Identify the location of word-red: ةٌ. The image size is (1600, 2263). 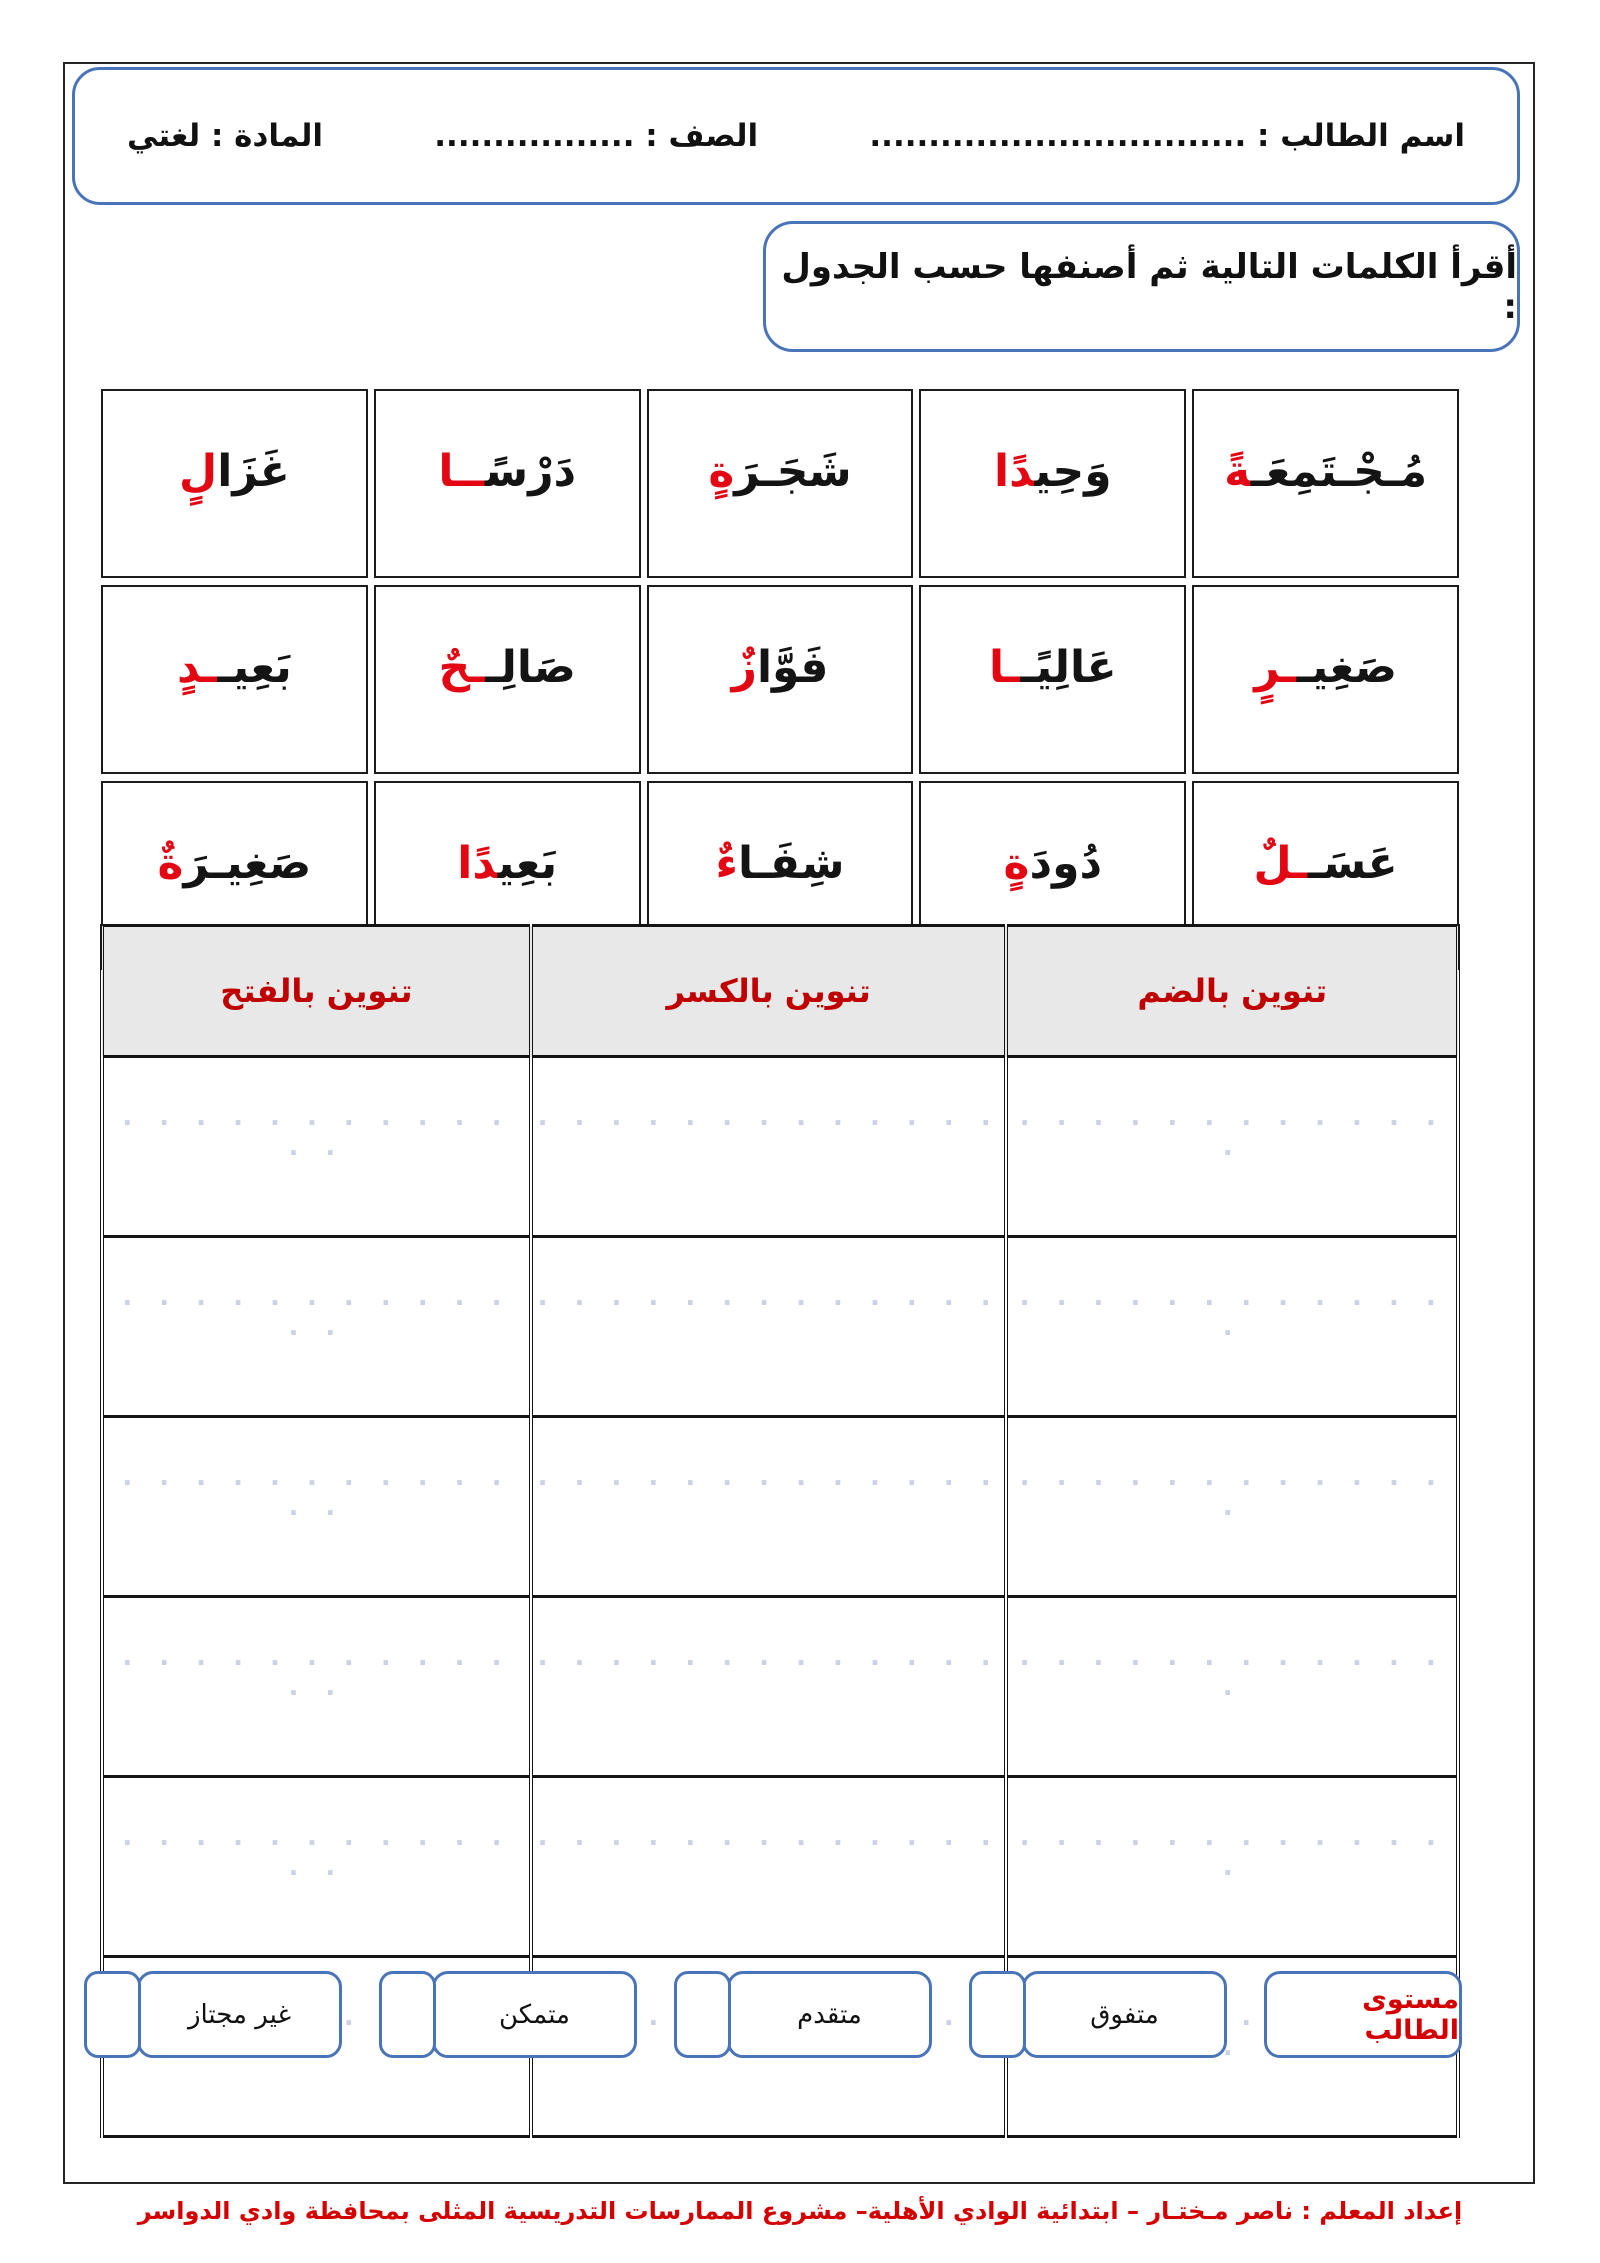
(170, 863).